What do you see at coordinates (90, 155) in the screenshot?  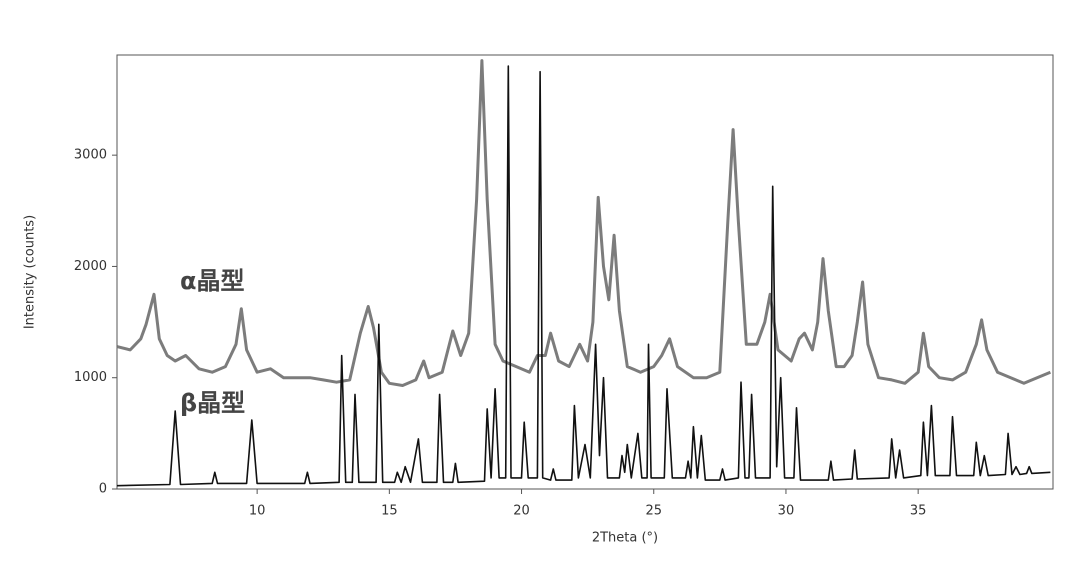 I see `y-tick-label: 3000` at bounding box center [90, 155].